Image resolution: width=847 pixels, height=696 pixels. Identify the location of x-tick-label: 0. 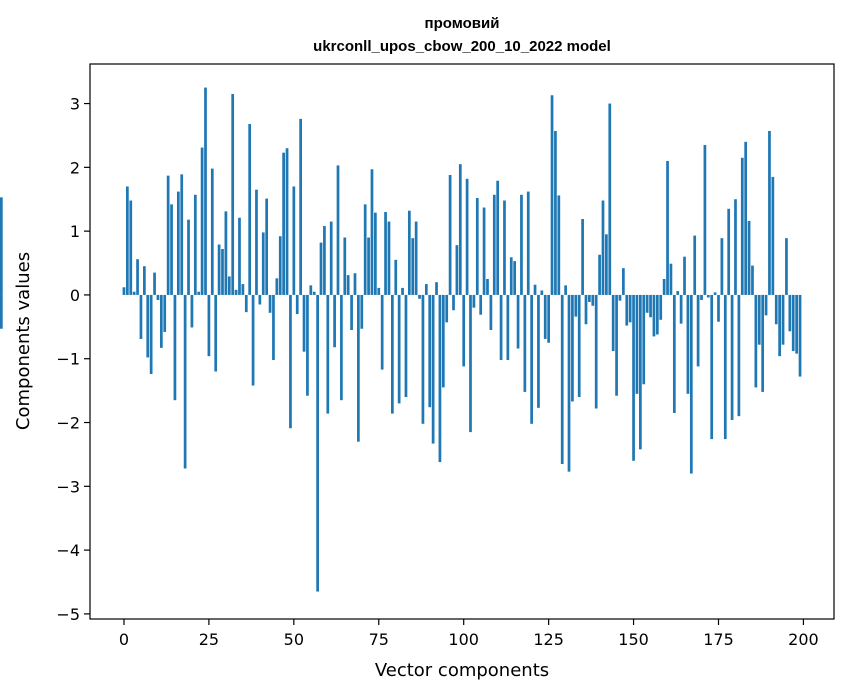
(124, 639).